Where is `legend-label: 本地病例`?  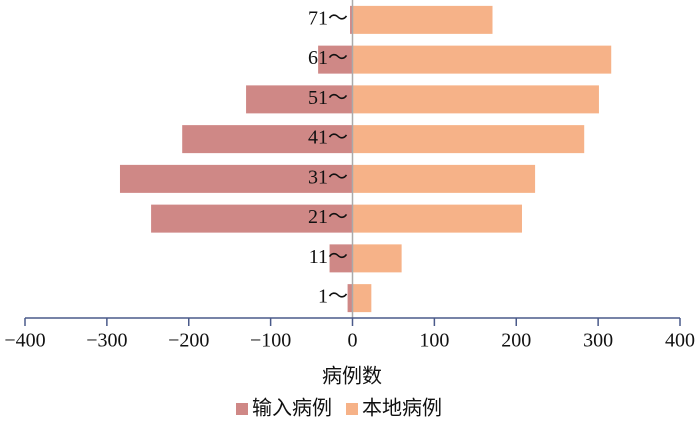
legend-label: 本地病例 is located at coordinates (402, 408).